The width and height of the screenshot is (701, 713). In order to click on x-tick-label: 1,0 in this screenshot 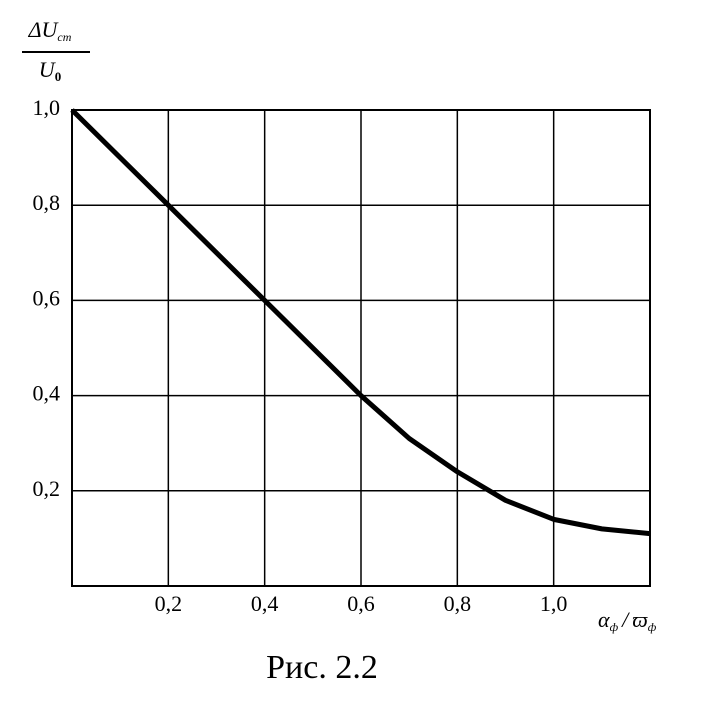, I will do `click(554, 603)`.